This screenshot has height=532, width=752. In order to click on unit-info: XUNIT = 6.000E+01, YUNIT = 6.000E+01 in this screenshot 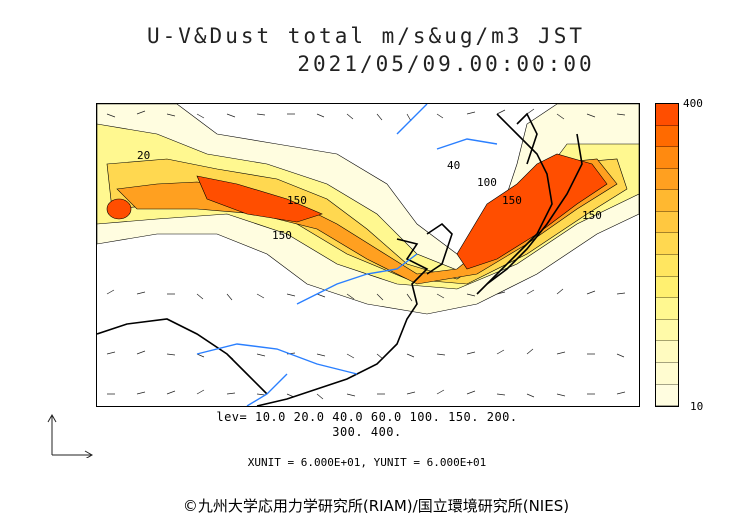, I will do `click(367, 462)`.